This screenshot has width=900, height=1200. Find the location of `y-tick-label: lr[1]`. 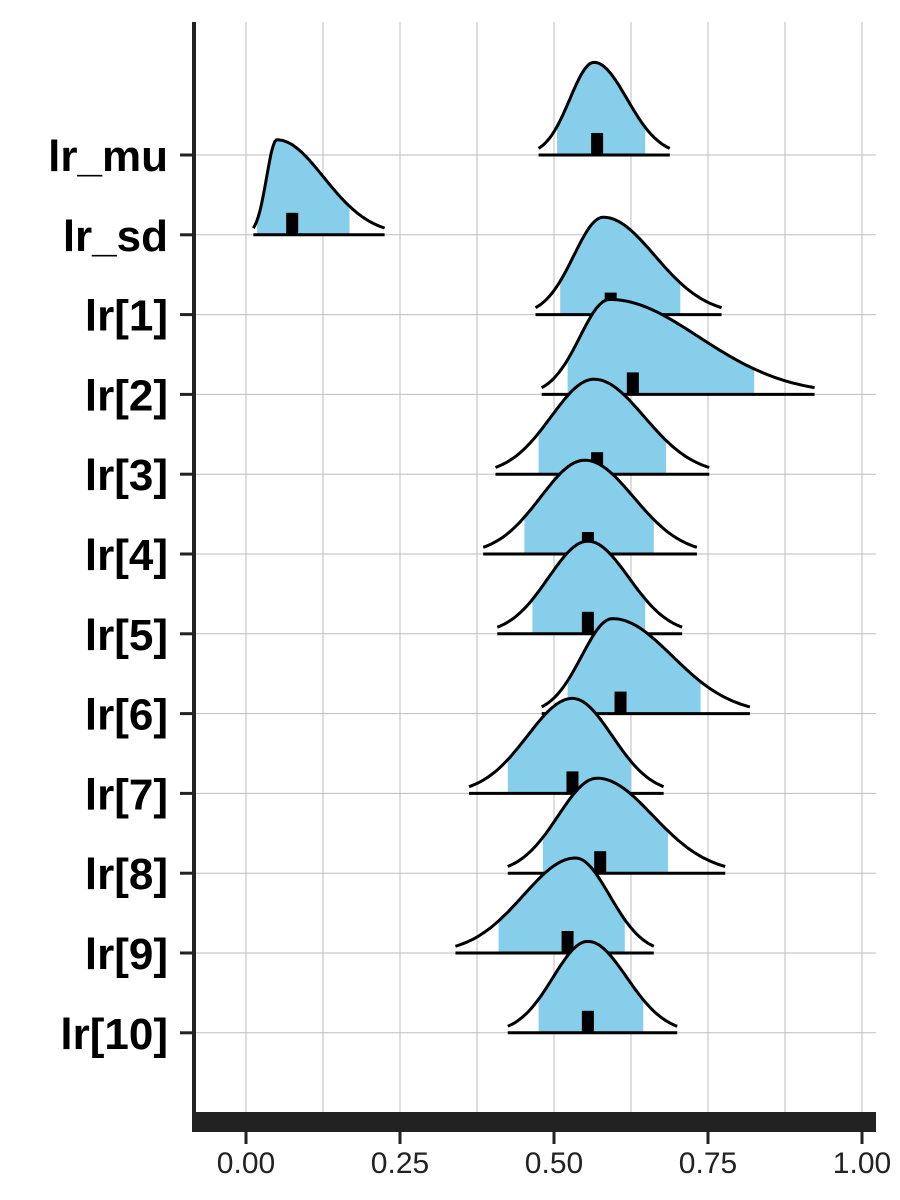

y-tick-label: lr[1] is located at coordinates (126, 316).